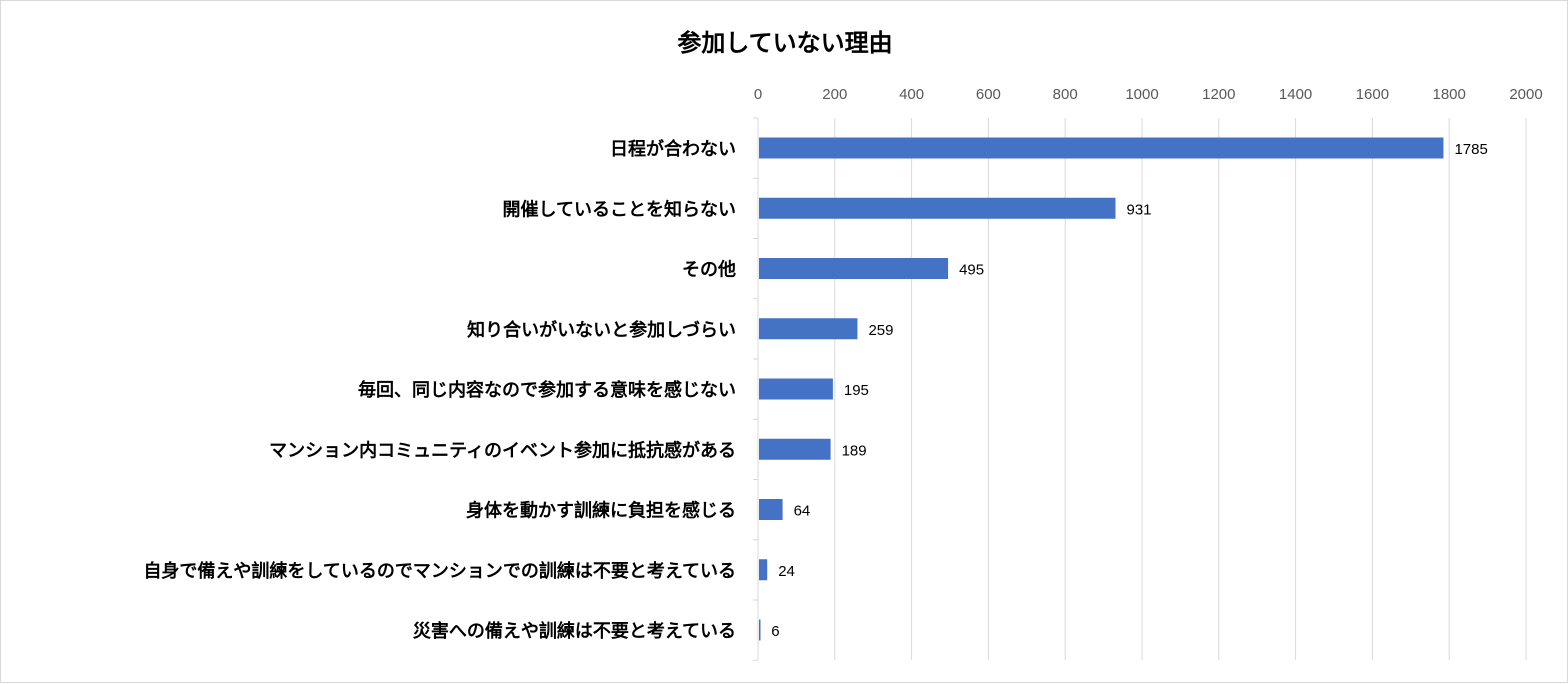 The image size is (1568, 684). I want to click on category-label: 開催していることを知らない, so click(619, 209).